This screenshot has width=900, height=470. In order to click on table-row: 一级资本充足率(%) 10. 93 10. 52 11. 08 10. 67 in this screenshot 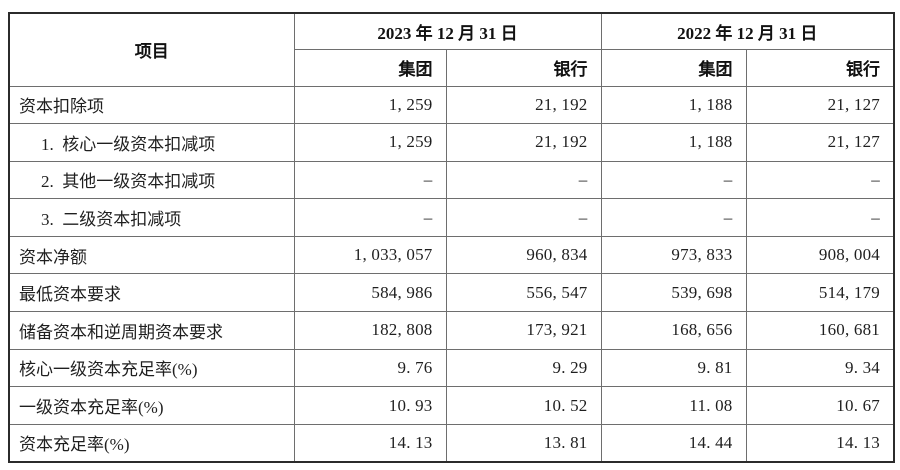, I will do `click(451, 405)`.